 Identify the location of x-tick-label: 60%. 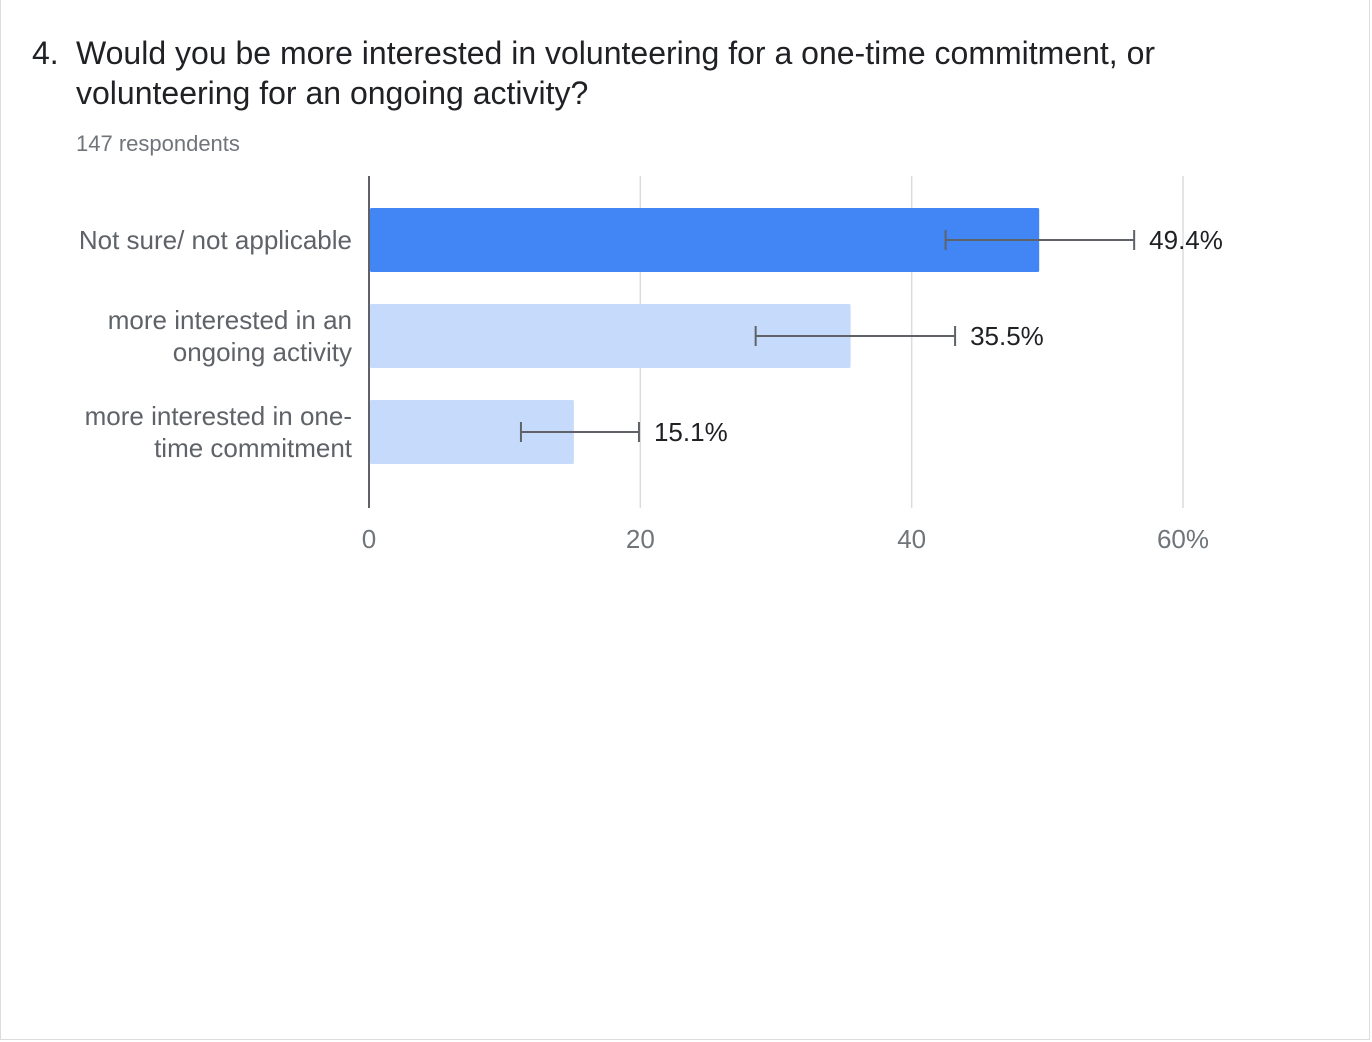
(1183, 539).